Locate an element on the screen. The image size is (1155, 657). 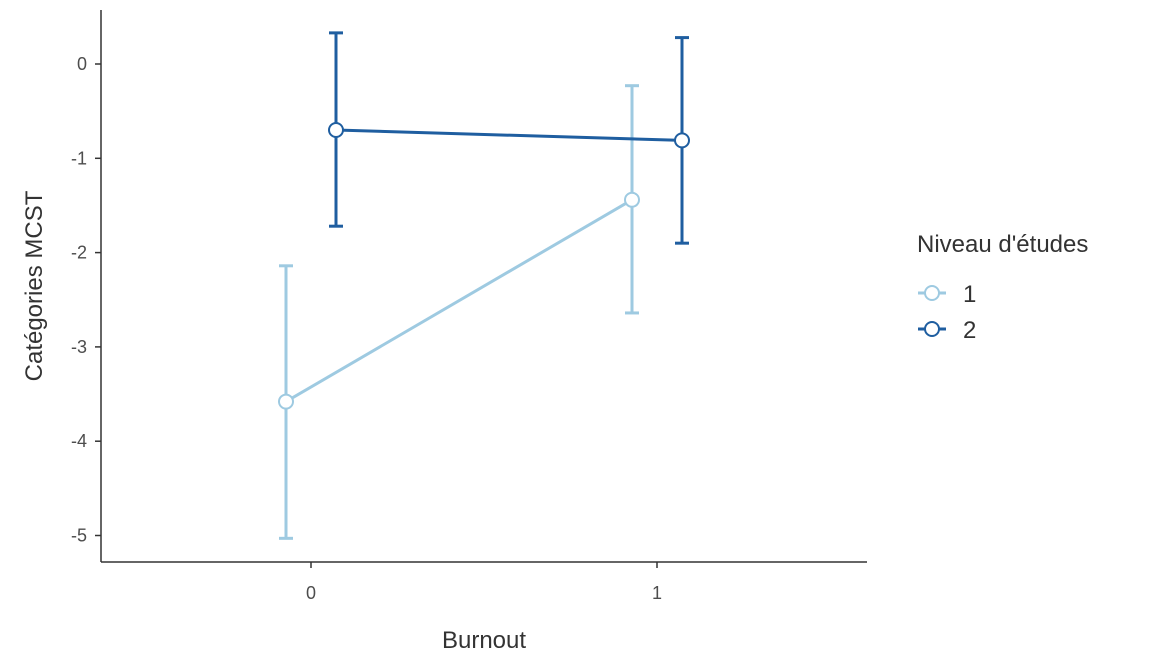
legend-title: Niveau d'études is located at coordinates (1002, 244).